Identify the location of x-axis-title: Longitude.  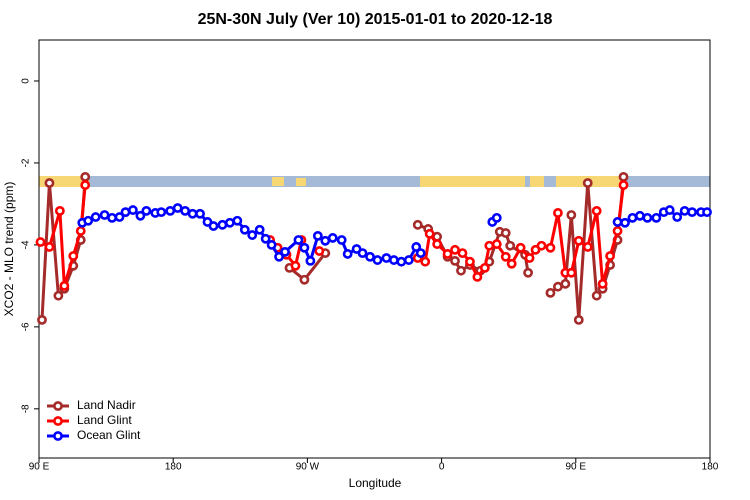
(375, 483).